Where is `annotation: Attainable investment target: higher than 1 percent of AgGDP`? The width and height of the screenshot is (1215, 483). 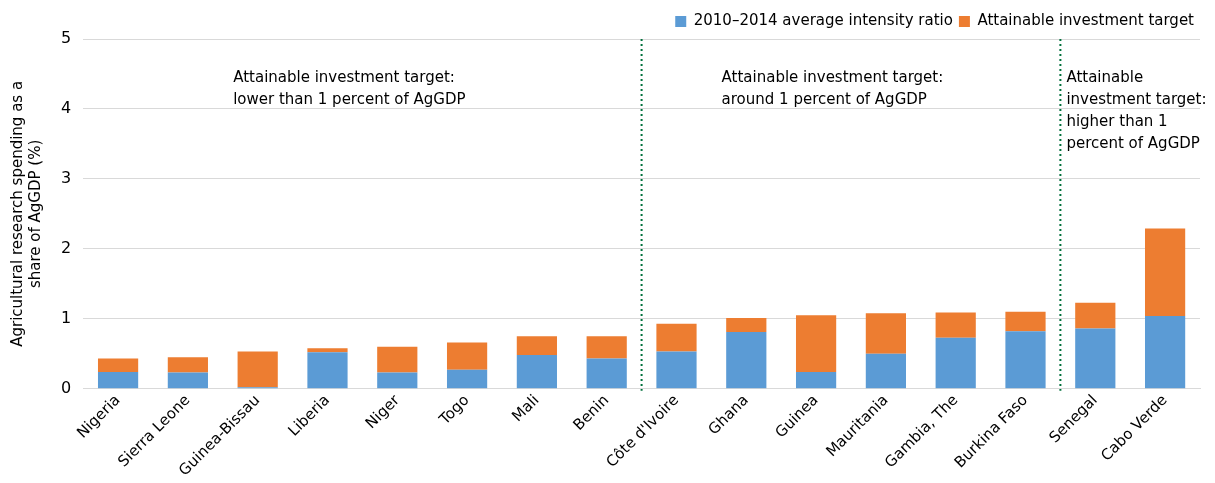 annotation: Attainable investment target: higher than 1 percent of AgGDP is located at coordinates (1136, 109).